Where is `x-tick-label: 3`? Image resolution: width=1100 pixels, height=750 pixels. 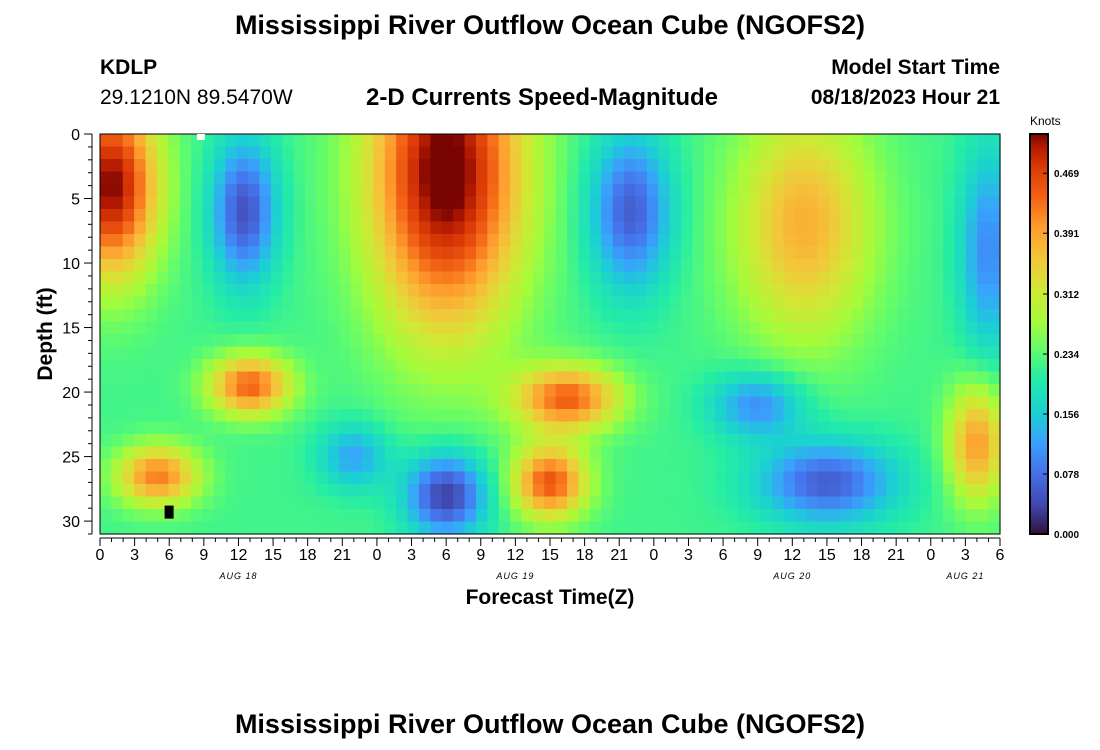
x-tick-label: 3 is located at coordinates (134, 555).